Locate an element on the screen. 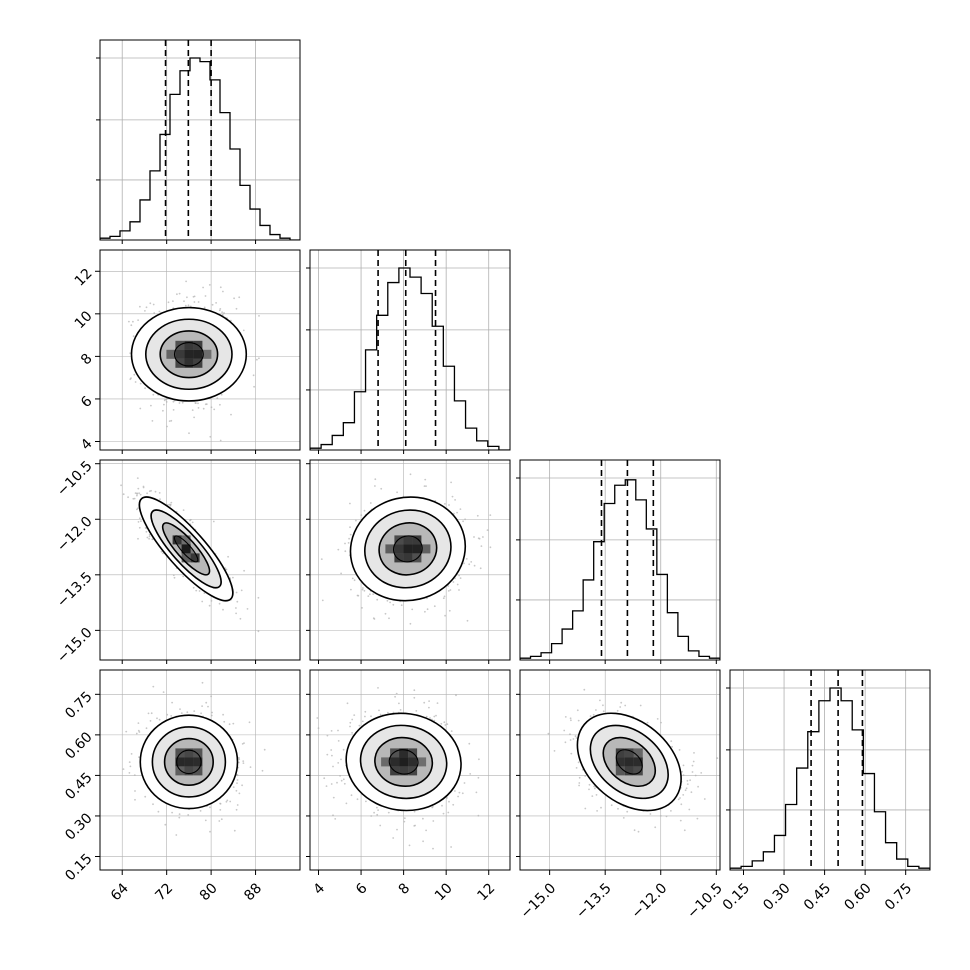 The width and height of the screenshot is (970, 970). x-tick-label: −13.5 is located at coordinates (594, 901).